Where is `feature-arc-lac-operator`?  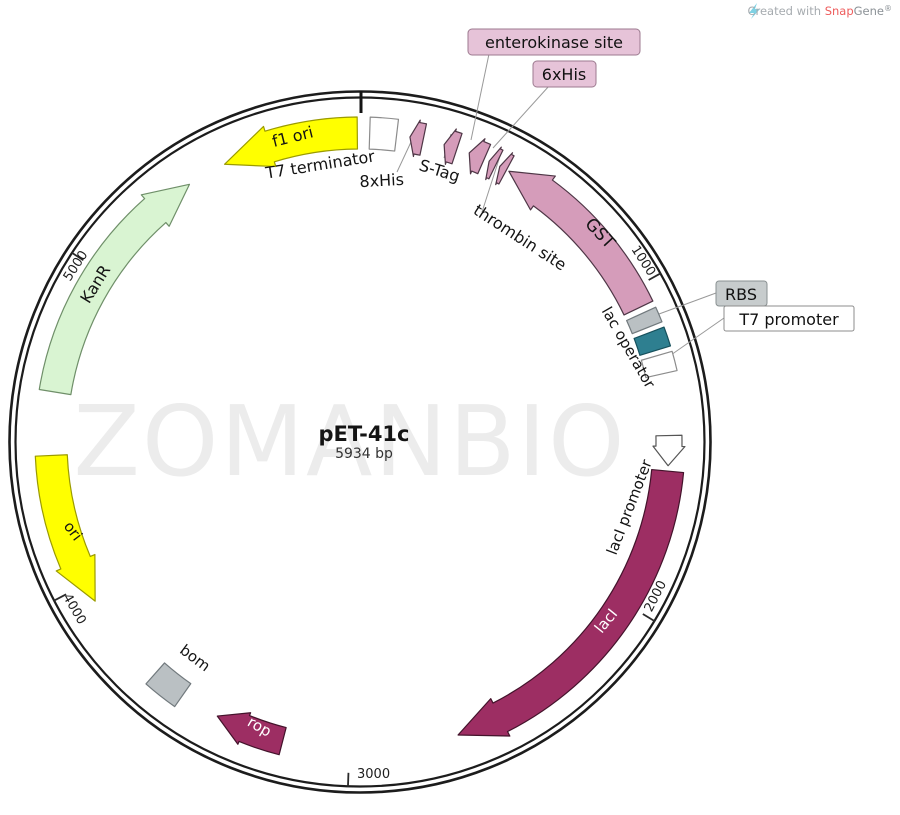
feature-arc-lac-operator is located at coordinates (652, 341).